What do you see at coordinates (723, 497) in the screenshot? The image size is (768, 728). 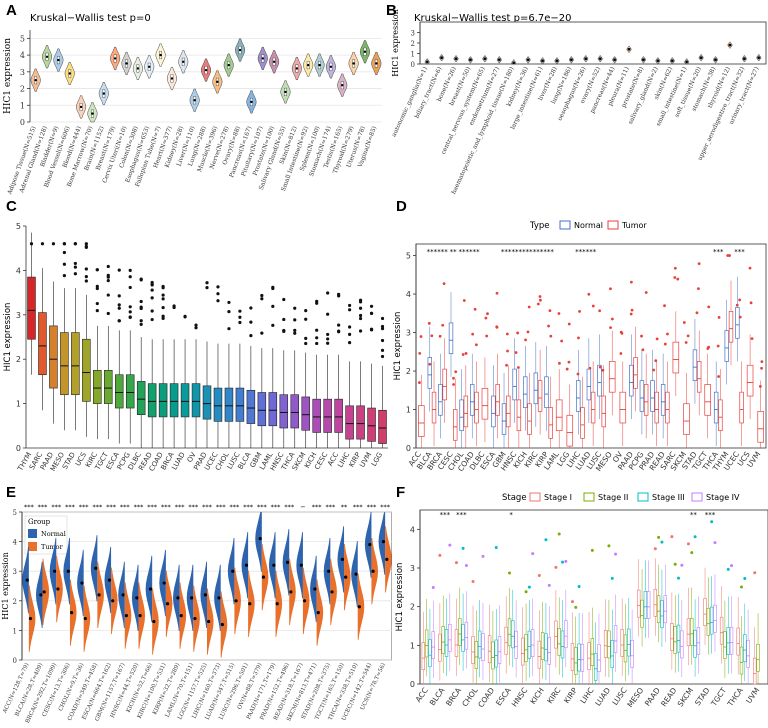 I see `legend-label-f: Stage IV` at bounding box center [723, 497].